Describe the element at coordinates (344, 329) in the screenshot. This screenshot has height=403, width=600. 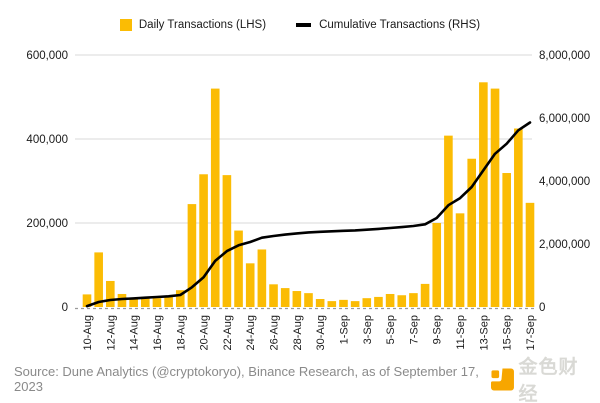
I see `x-axis-tick-label: 1-Sep` at that location.